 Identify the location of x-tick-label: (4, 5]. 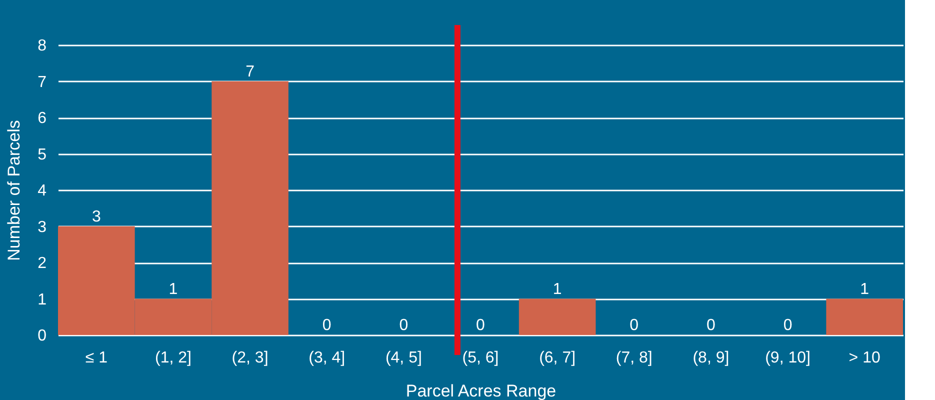
(403, 358).